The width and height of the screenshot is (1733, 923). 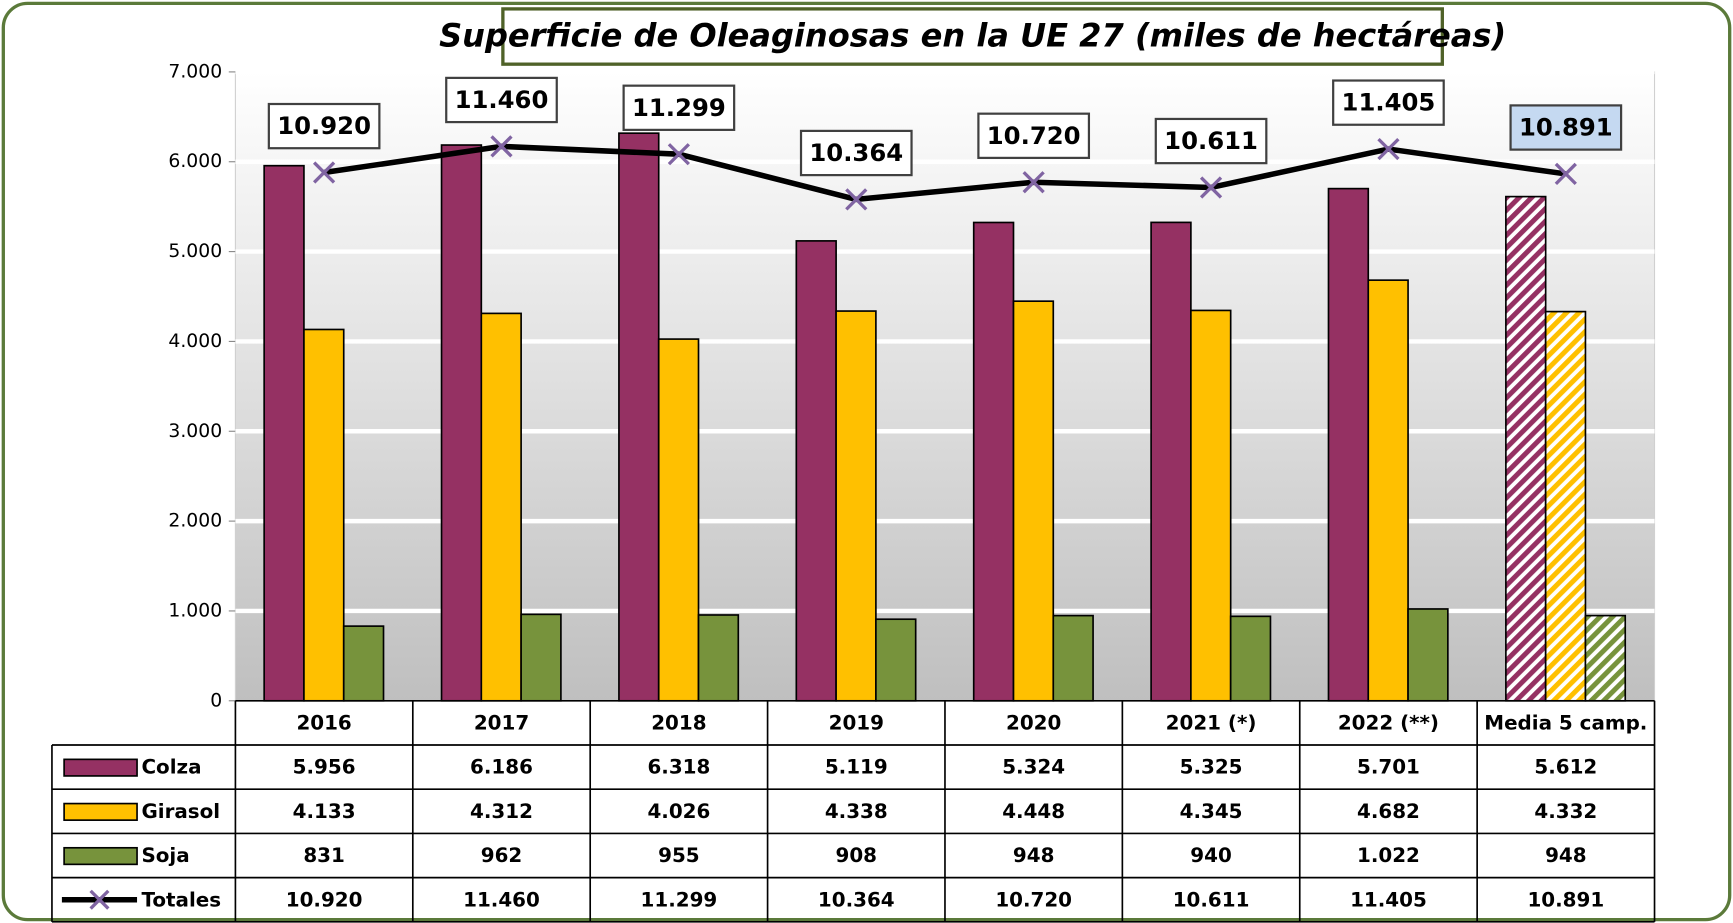 What do you see at coordinates (165, 855) in the screenshot?
I see `legend-label: Soja` at bounding box center [165, 855].